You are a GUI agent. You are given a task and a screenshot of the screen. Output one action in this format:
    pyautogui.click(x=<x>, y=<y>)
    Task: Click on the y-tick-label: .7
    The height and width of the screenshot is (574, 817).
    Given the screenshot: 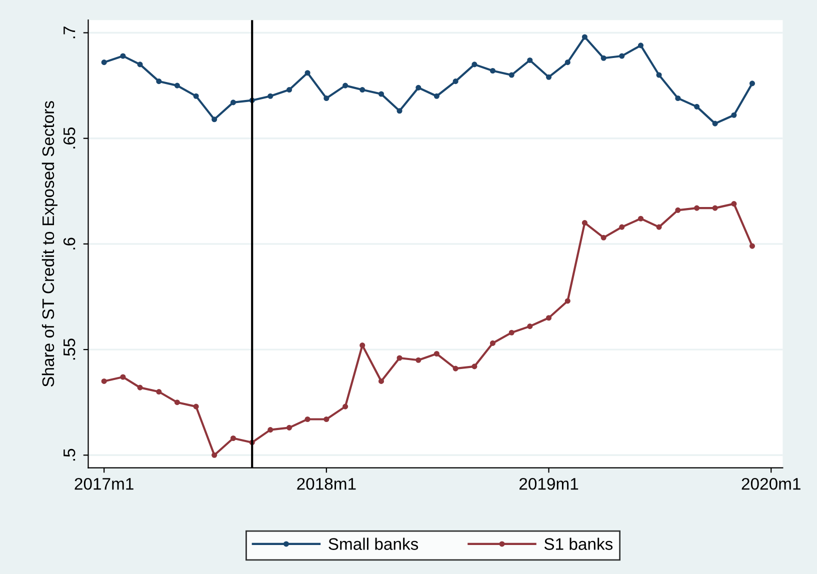 What is the action you would take?
    pyautogui.click(x=70, y=32)
    